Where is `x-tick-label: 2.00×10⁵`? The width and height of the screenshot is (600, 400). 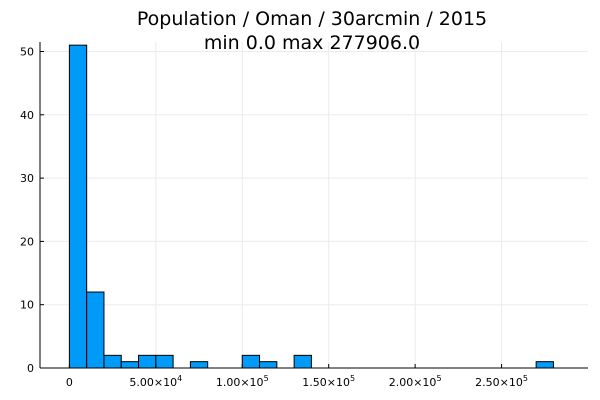
x-tick-label: 2.00×10⁵ is located at coordinates (415, 381).